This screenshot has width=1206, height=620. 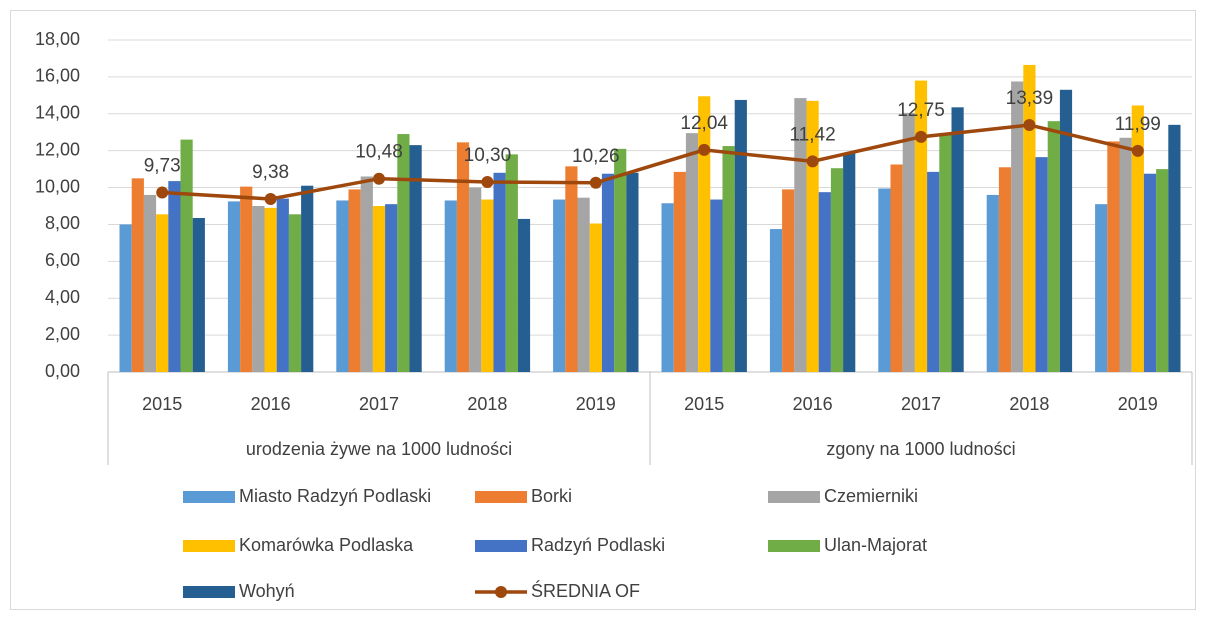 I want to click on x-tick-label: 2019, so click(x=596, y=404).